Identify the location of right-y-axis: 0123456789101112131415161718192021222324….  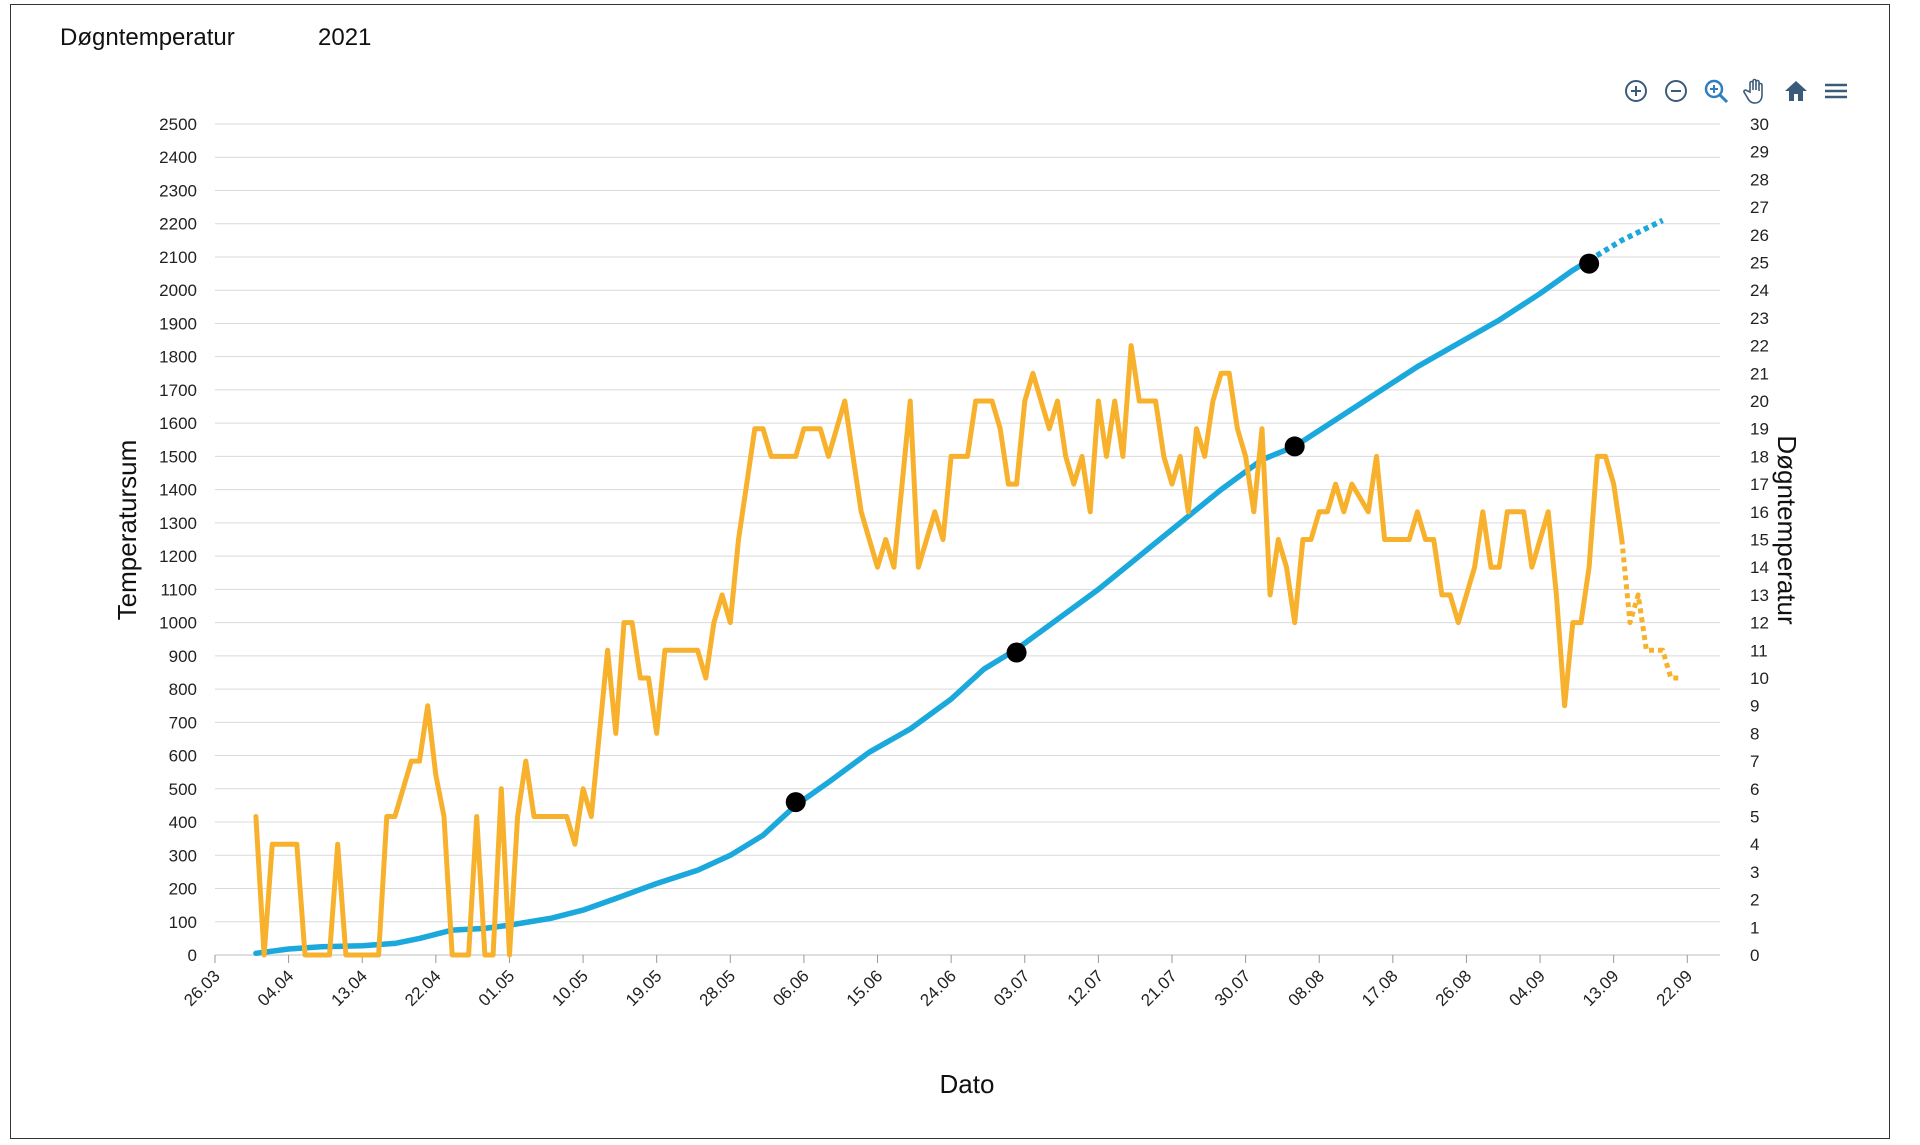
(1759, 540).